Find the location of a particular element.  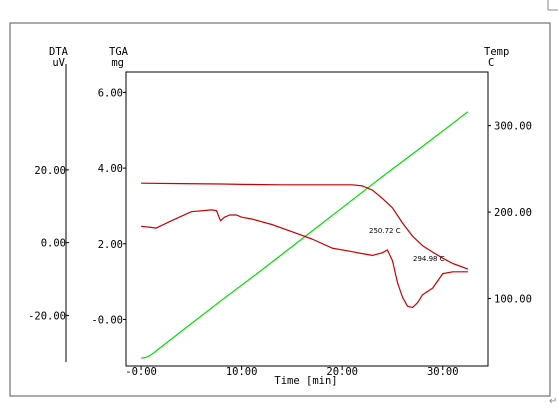

peak-annotation-1: 250.72 C is located at coordinates (385, 231).